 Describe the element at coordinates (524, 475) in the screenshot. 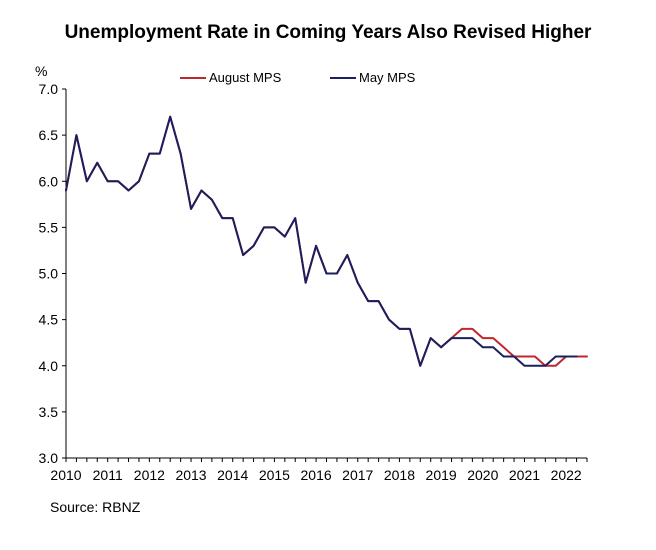

I see `x-tick-label: 2021` at that location.